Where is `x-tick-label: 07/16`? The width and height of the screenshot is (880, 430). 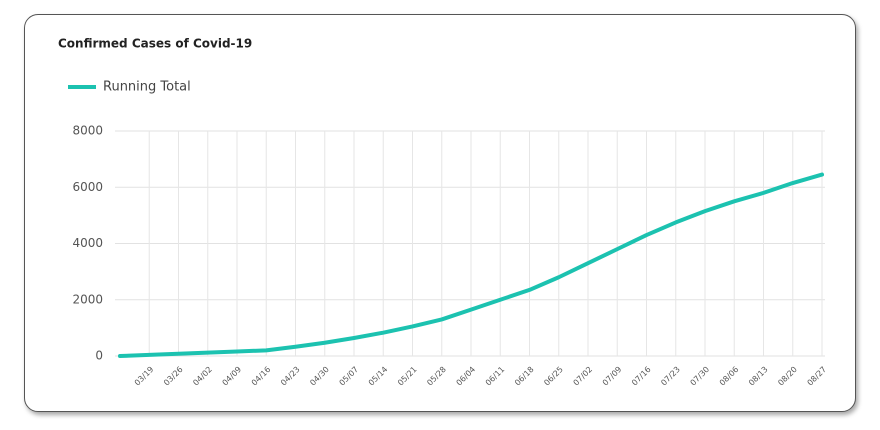 x-tick-label: 07/16 is located at coordinates (641, 376).